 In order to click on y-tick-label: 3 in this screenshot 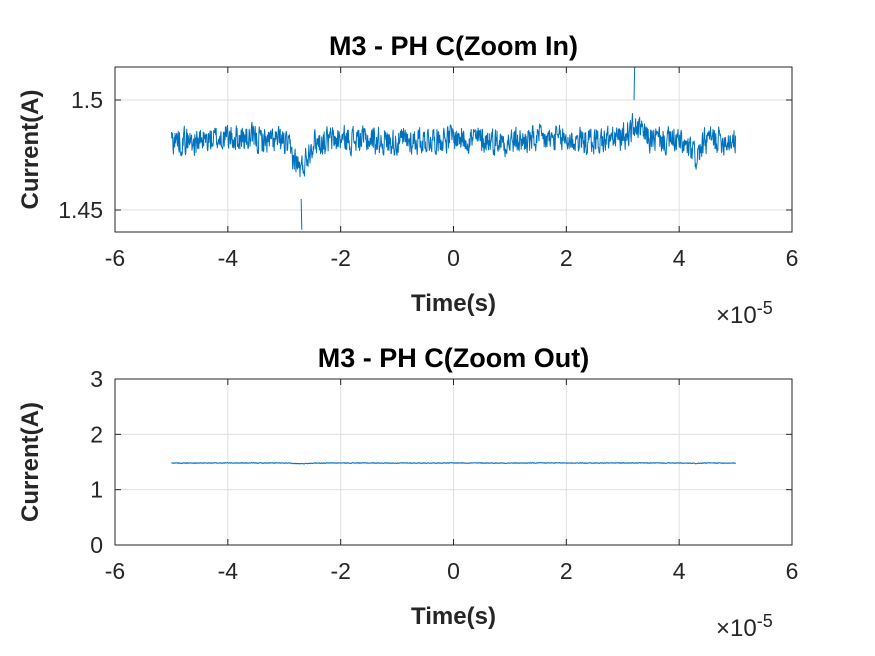, I will do `click(96, 379)`.